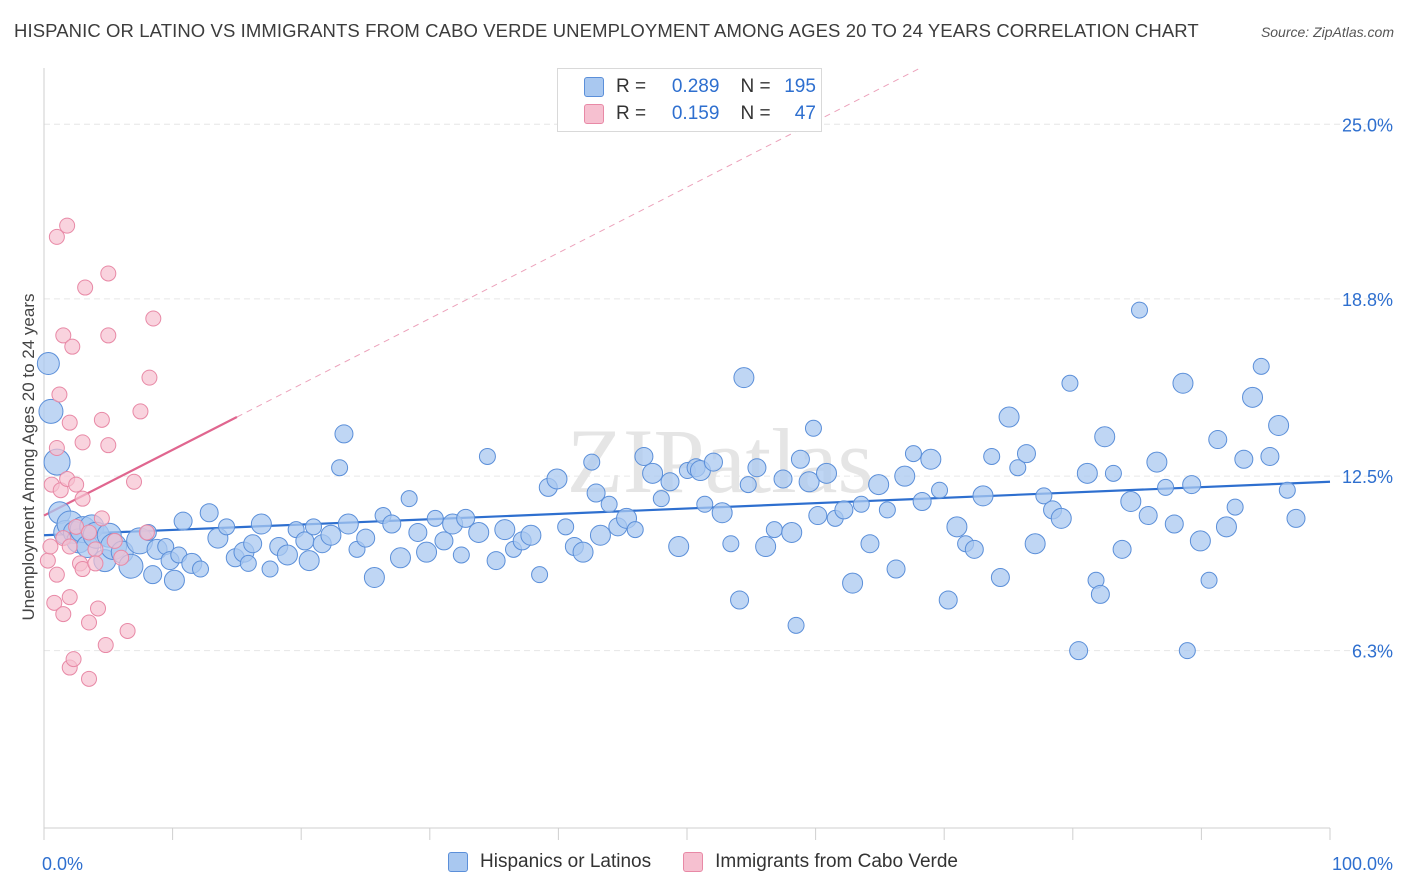 Image resolution: width=1406 pixels, height=892 pixels. What do you see at coordinates (1367, 300) in the screenshot?
I see `y-tick-label: 18.8%` at bounding box center [1367, 300].